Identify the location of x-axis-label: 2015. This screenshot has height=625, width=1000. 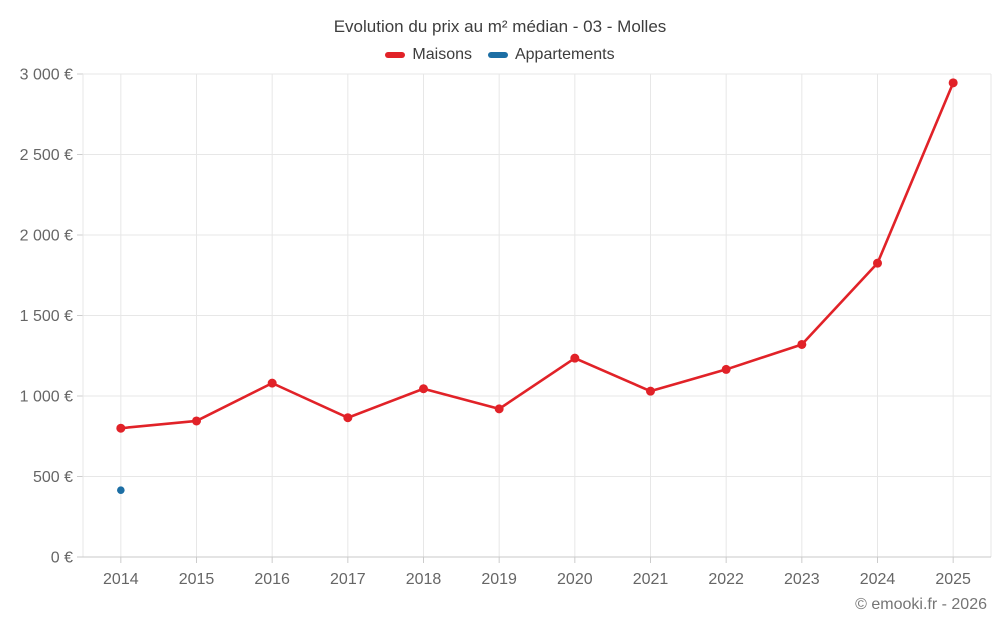
(197, 579).